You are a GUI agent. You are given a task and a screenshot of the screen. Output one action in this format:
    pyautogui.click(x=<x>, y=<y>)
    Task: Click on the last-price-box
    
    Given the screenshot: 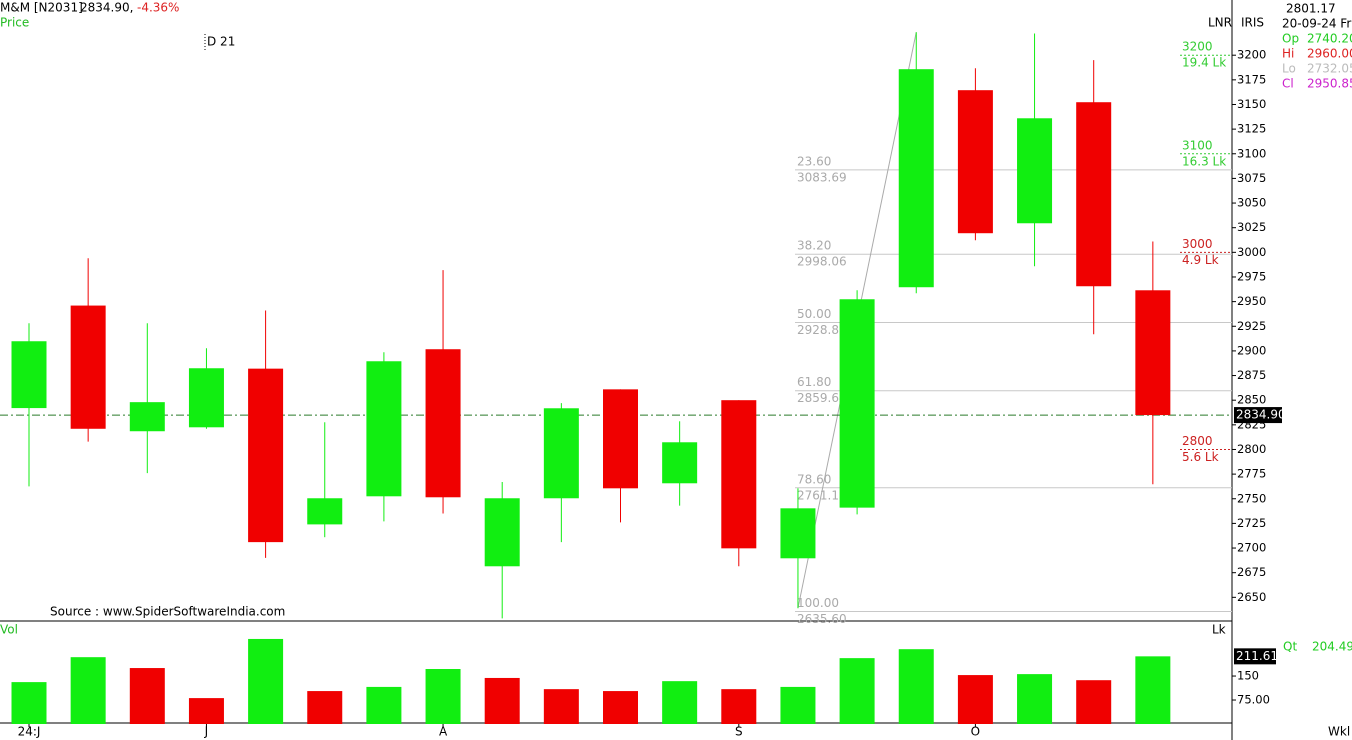 What is the action you would take?
    pyautogui.click(x=1258, y=415)
    